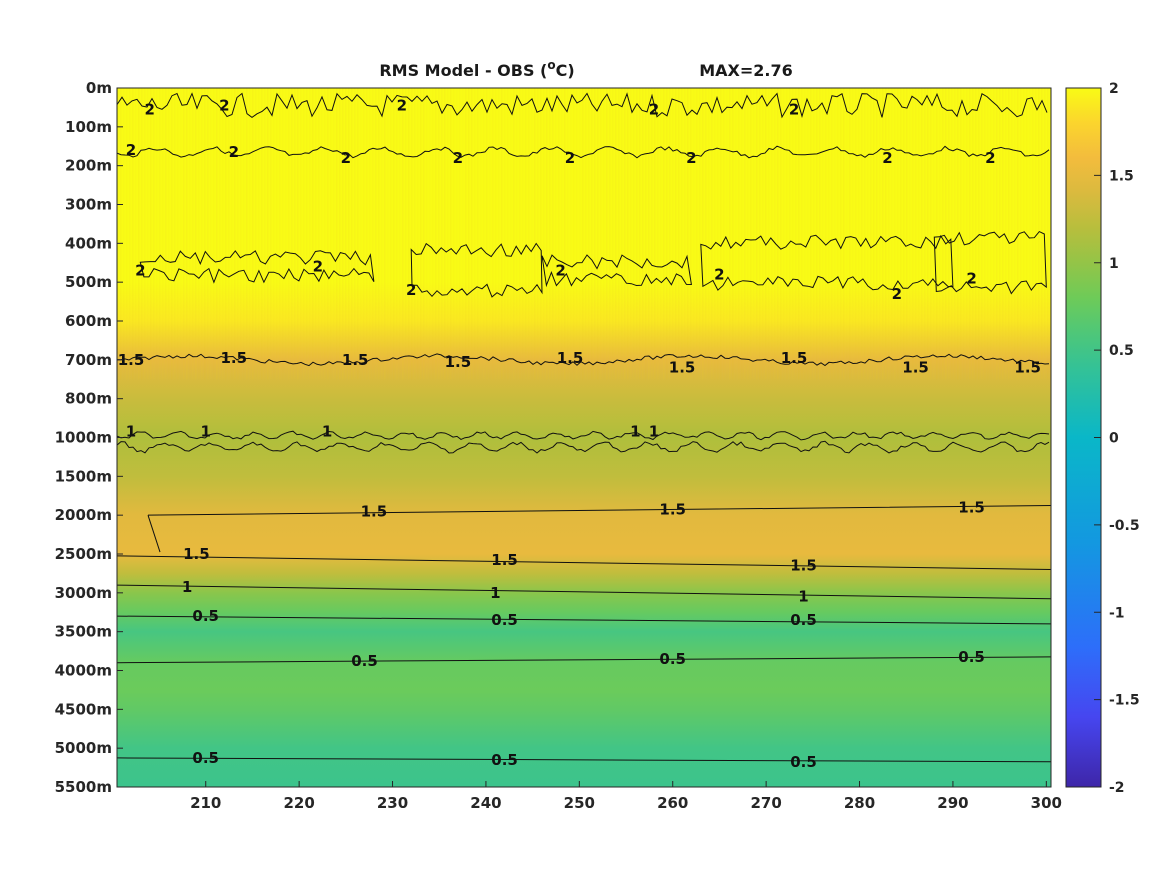 The image size is (1167, 875). I want to click on y-tick-label: 700m, so click(88, 360).